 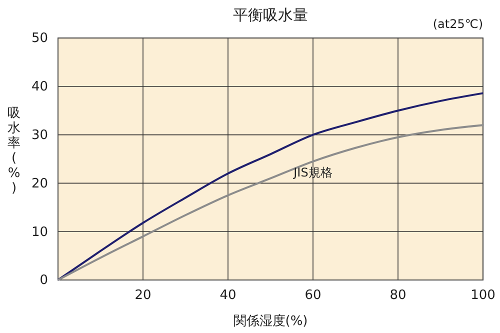 What do you see at coordinates (39, 184) in the screenshot?
I see `y-tick-label: 20` at bounding box center [39, 184].